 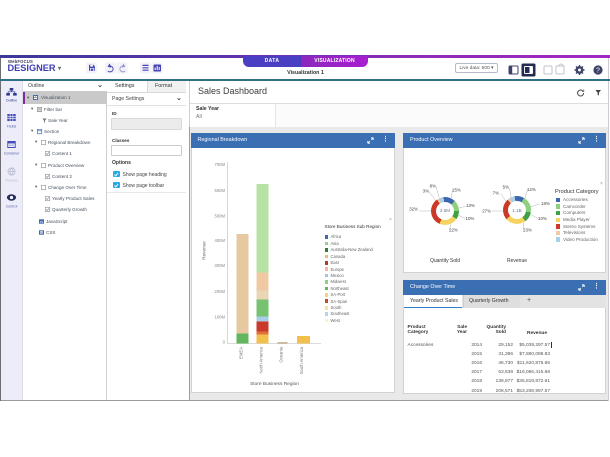 What do you see at coordinates (426, 190) in the screenshot?
I see `svg-text: 3%` at bounding box center [426, 190].